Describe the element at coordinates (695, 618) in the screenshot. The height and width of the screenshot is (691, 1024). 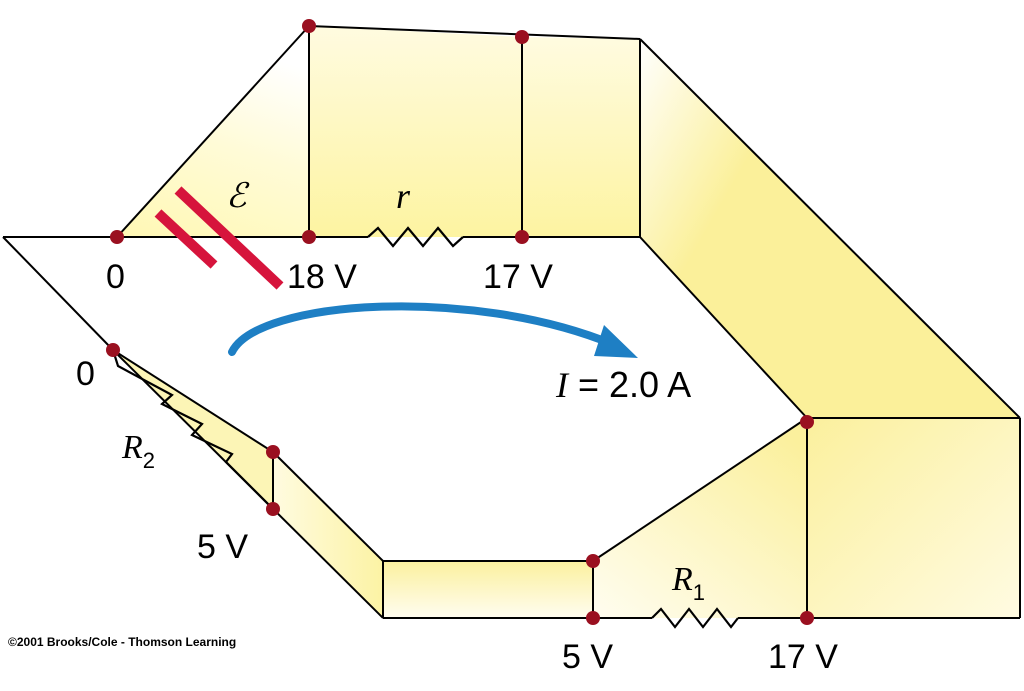
I see `resistor-r1-zigzag` at that location.